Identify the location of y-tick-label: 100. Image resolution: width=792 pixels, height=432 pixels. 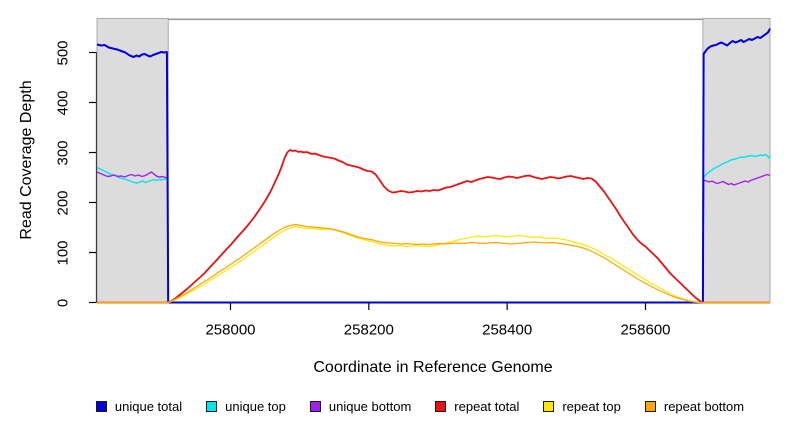
(63, 252).